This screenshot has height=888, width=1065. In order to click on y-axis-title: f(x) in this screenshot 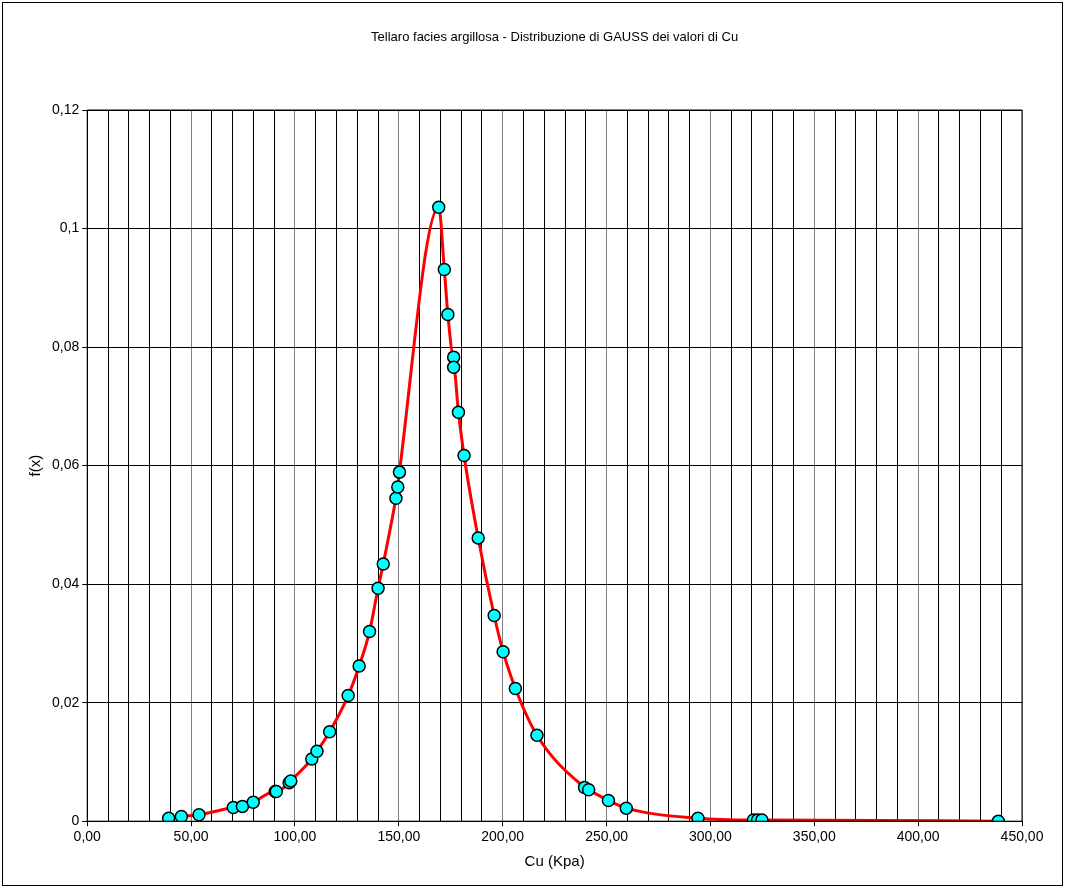, I will do `click(35, 465)`.